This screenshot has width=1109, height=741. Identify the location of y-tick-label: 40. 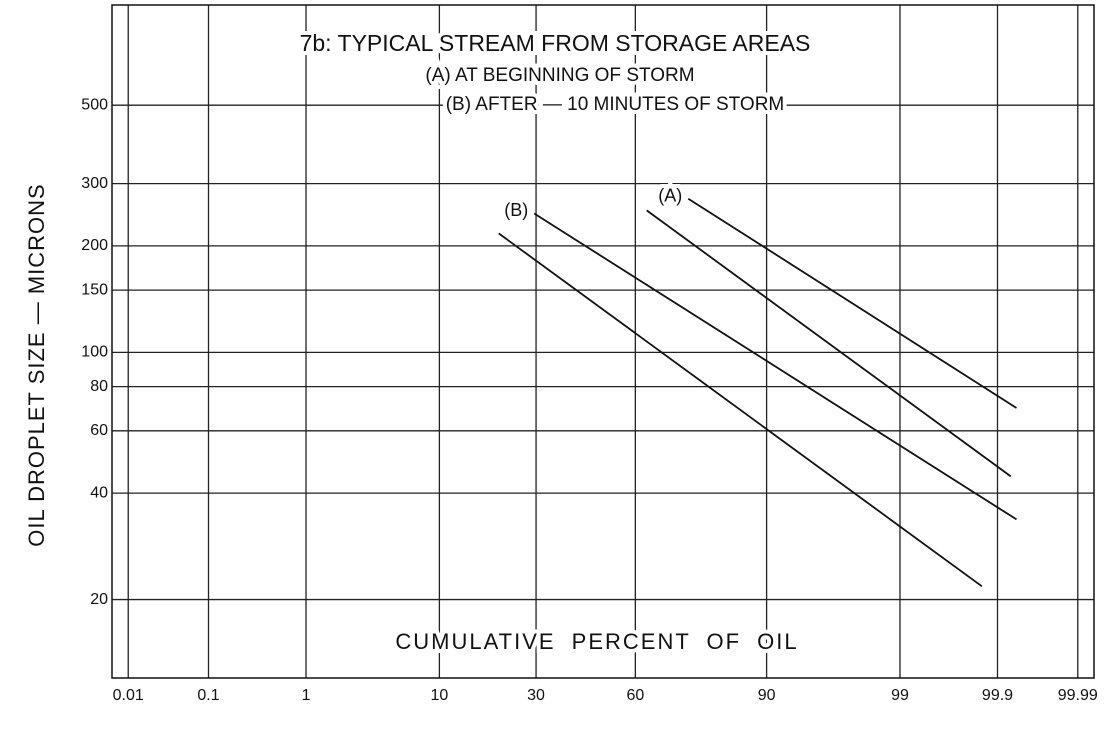
(99, 492).